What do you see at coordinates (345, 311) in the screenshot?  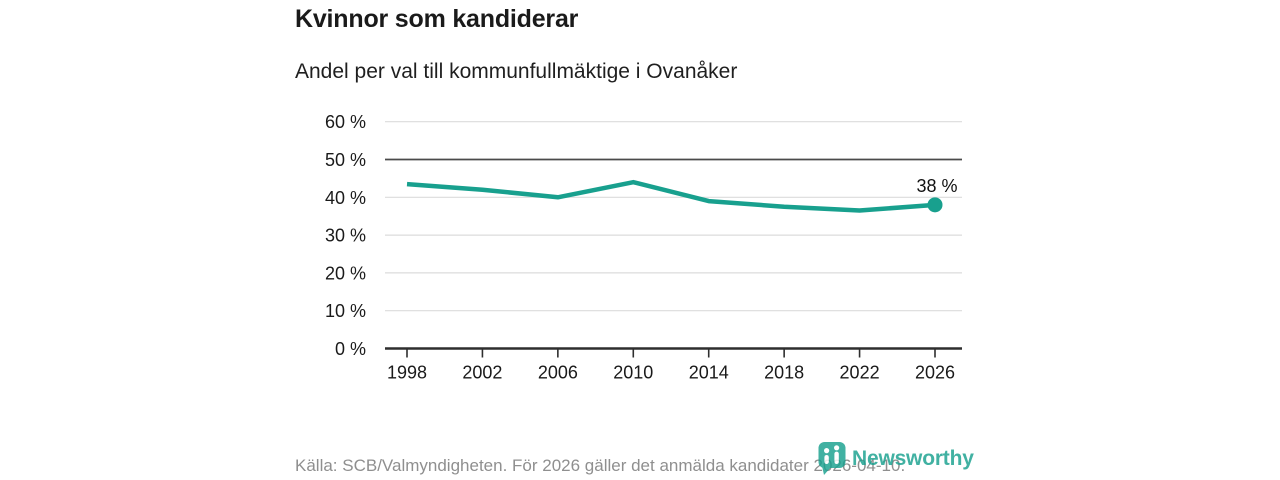 I see `y-tick-label: 10 %` at bounding box center [345, 311].